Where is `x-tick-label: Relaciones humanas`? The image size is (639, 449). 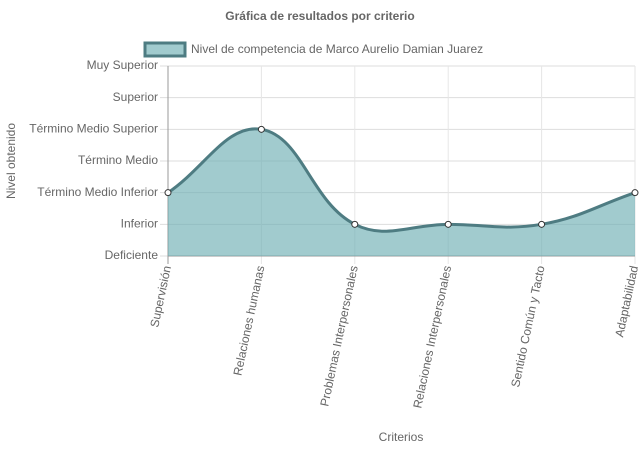
x-tick-label: Relaciones humanas is located at coordinates (248, 320).